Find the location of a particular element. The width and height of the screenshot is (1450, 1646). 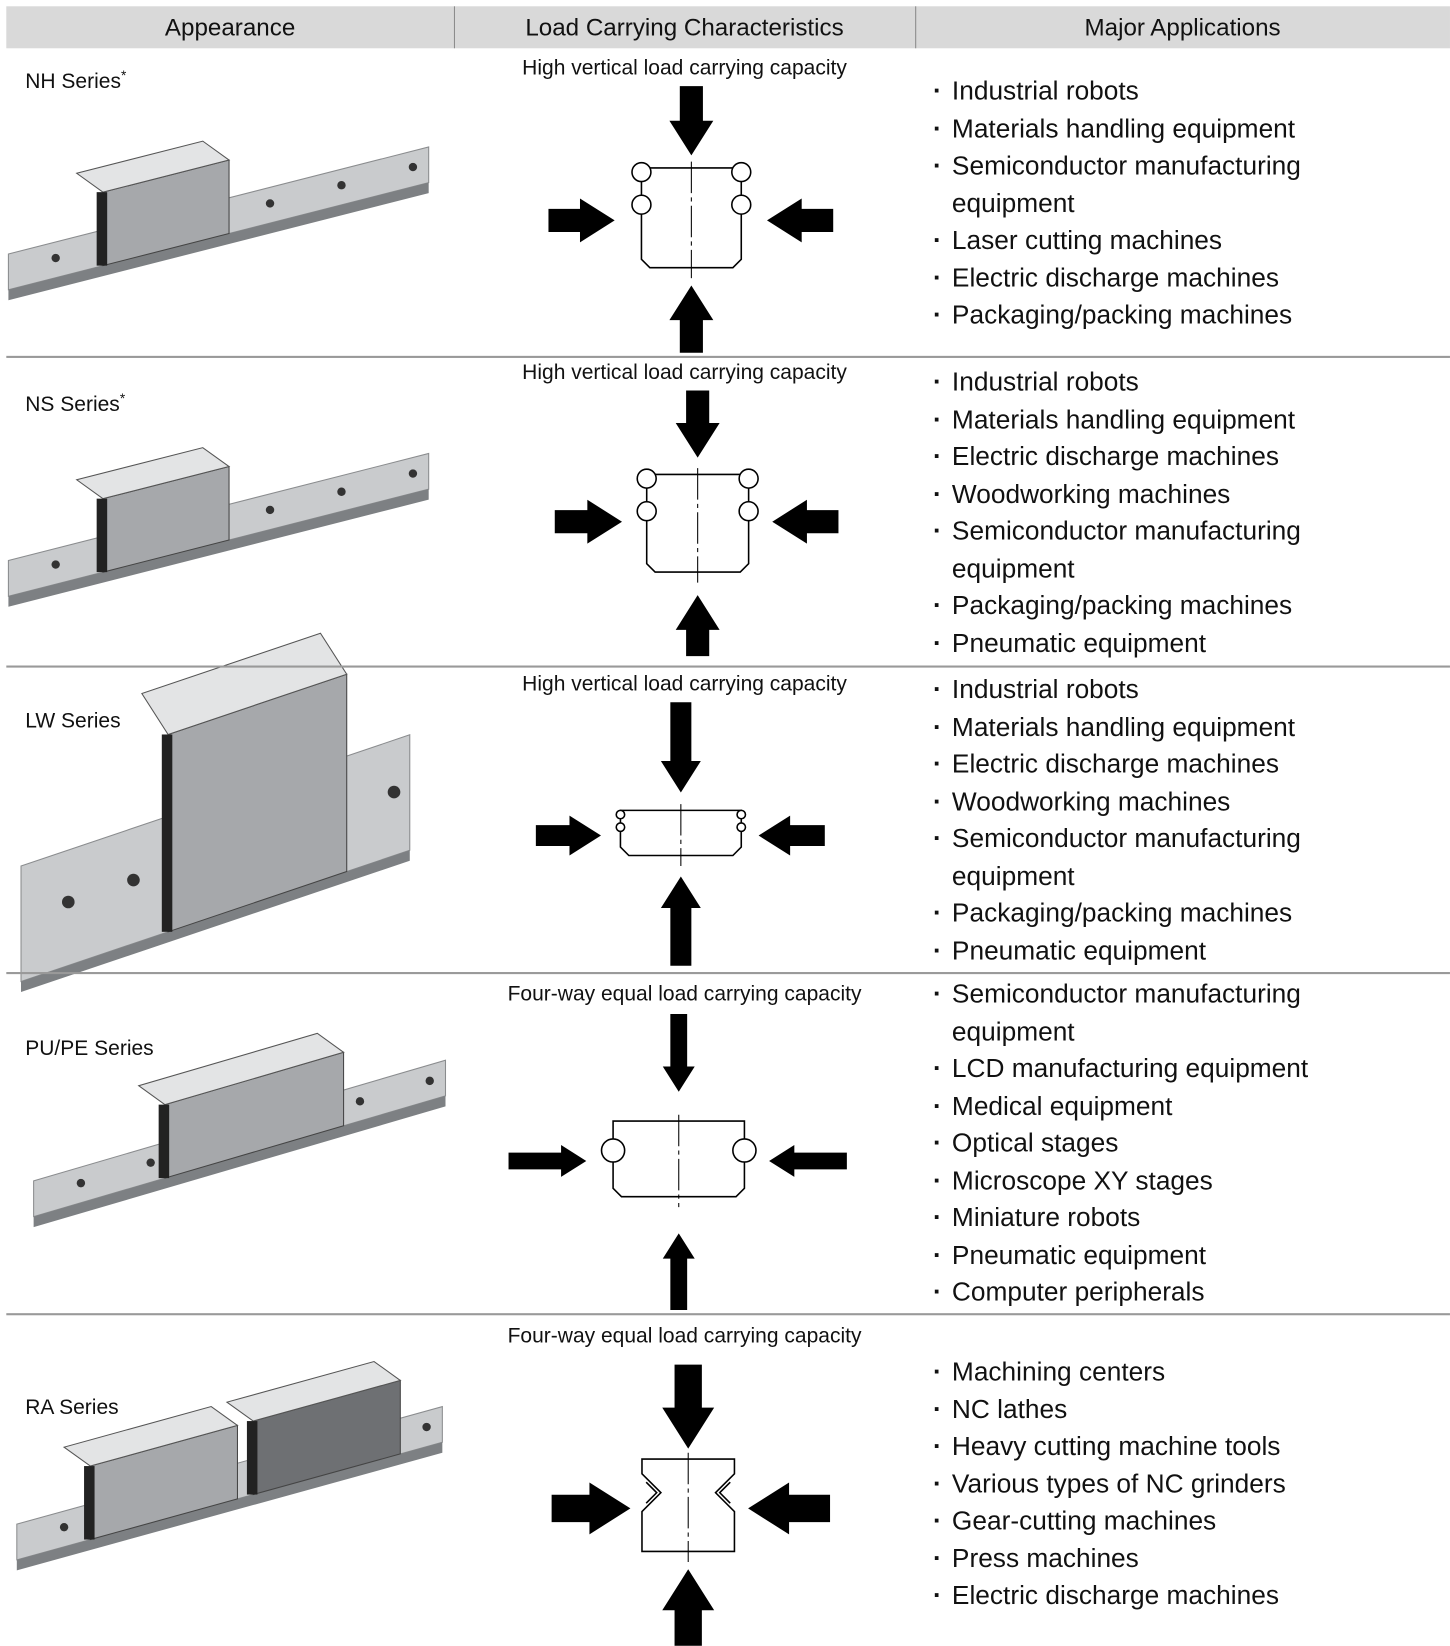

column-header: Load Carrying Characteristics is located at coordinates (684, 27).